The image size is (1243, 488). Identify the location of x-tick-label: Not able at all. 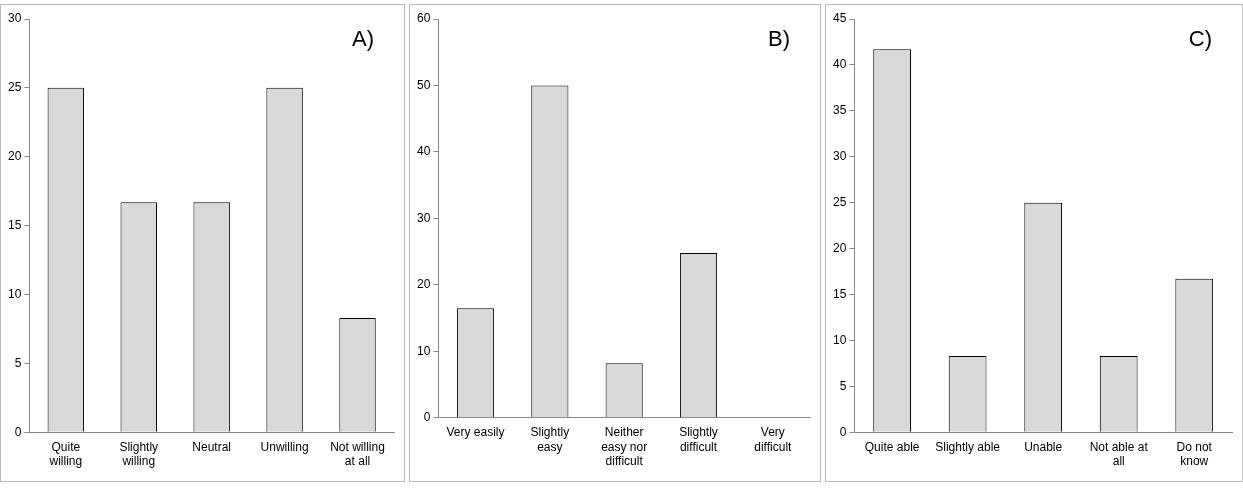
(1119, 454).